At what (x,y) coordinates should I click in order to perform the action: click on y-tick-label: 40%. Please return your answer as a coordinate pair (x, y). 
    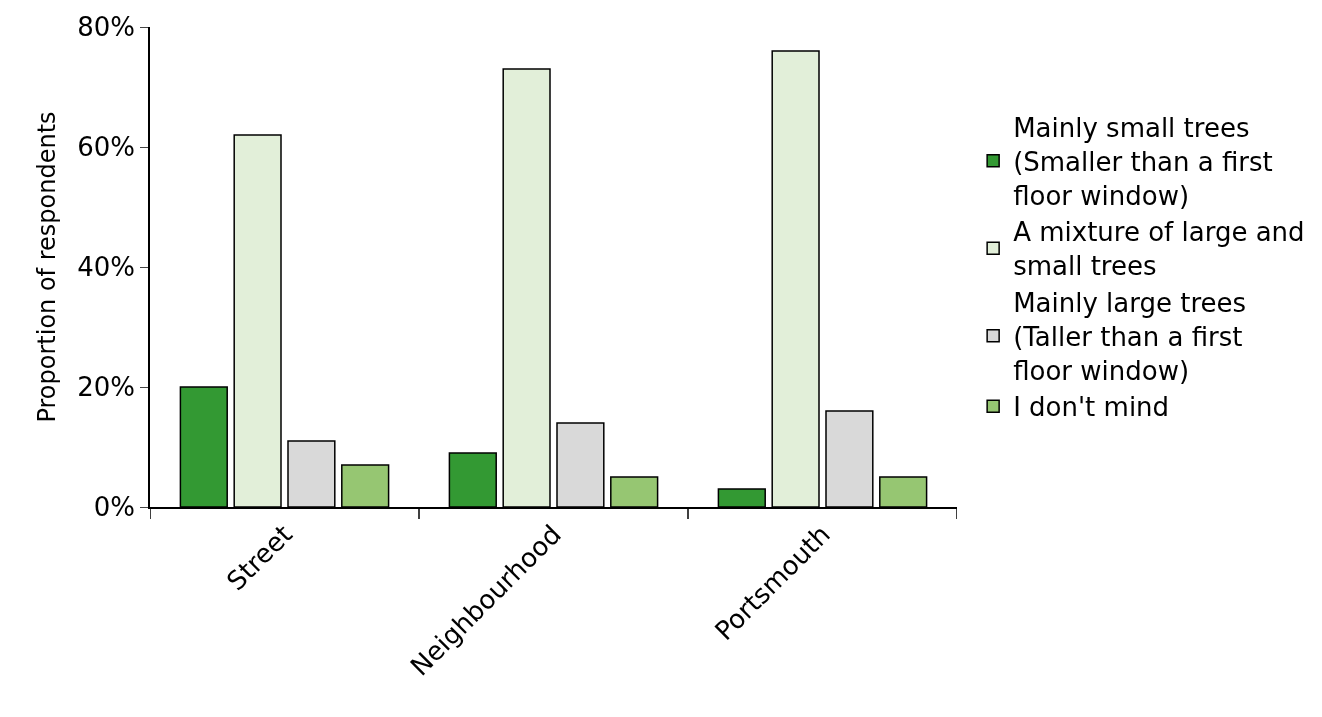
    Looking at the image, I should click on (106, 267).